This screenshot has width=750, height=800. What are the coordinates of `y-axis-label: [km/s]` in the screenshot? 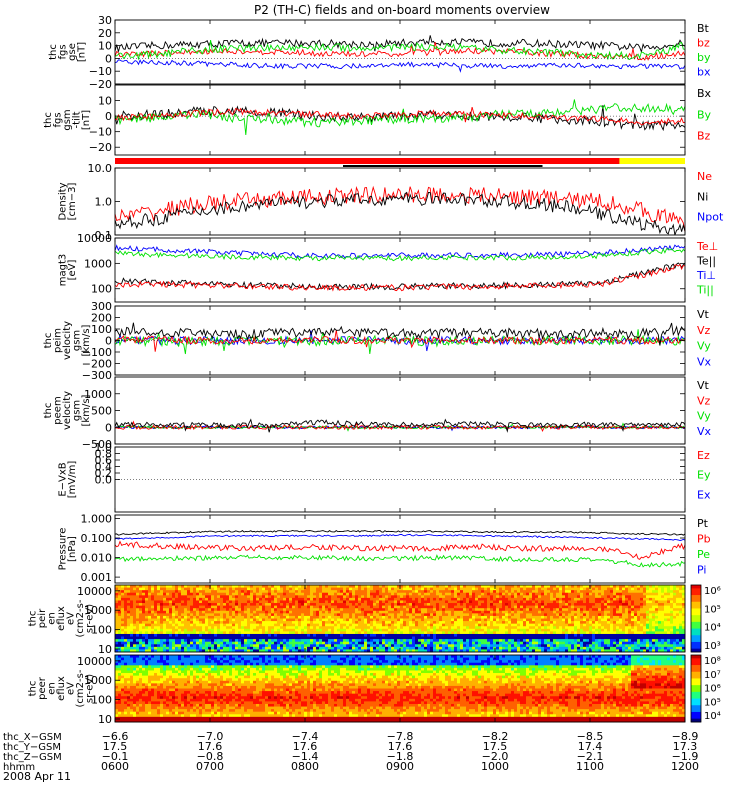 It's located at (86, 410).